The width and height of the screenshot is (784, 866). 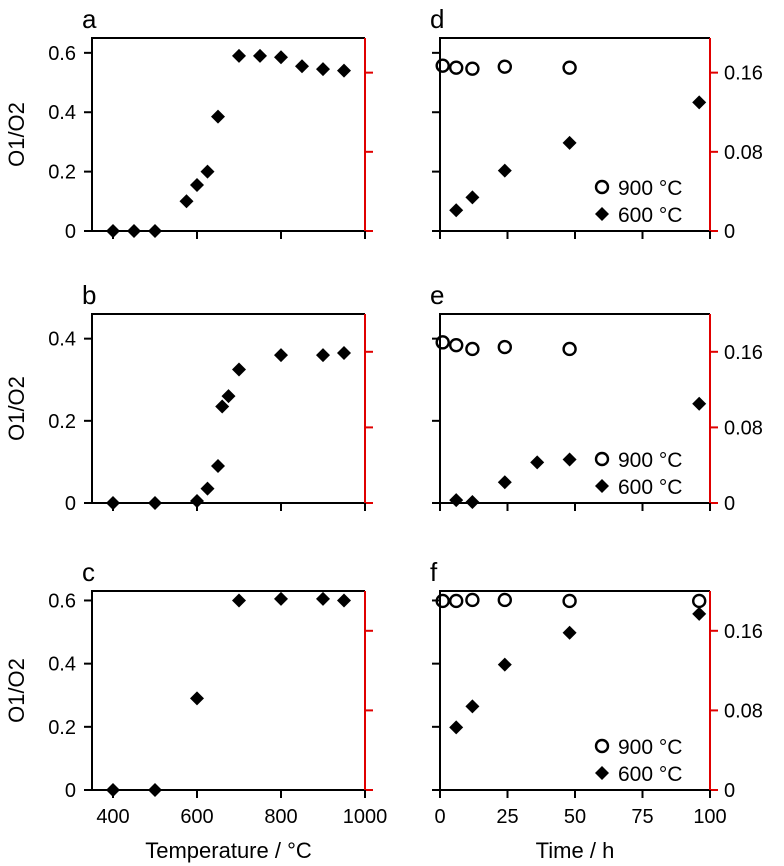 What do you see at coordinates (16, 134) in the screenshot?
I see `panel-a-ylabel: O1/O2` at bounding box center [16, 134].